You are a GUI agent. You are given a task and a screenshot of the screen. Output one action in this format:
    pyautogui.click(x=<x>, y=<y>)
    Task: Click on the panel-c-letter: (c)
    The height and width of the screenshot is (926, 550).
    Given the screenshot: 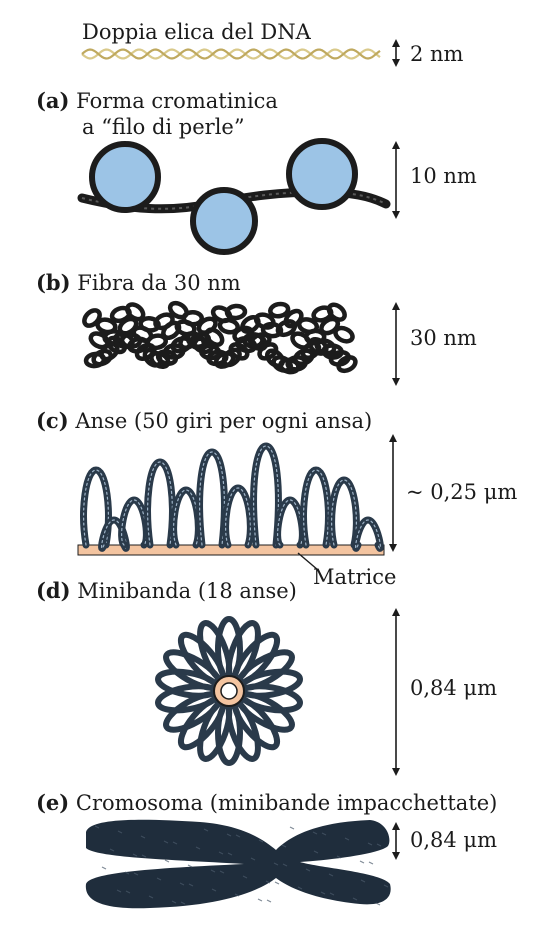 What is the action you would take?
    pyautogui.click(x=52, y=420)
    